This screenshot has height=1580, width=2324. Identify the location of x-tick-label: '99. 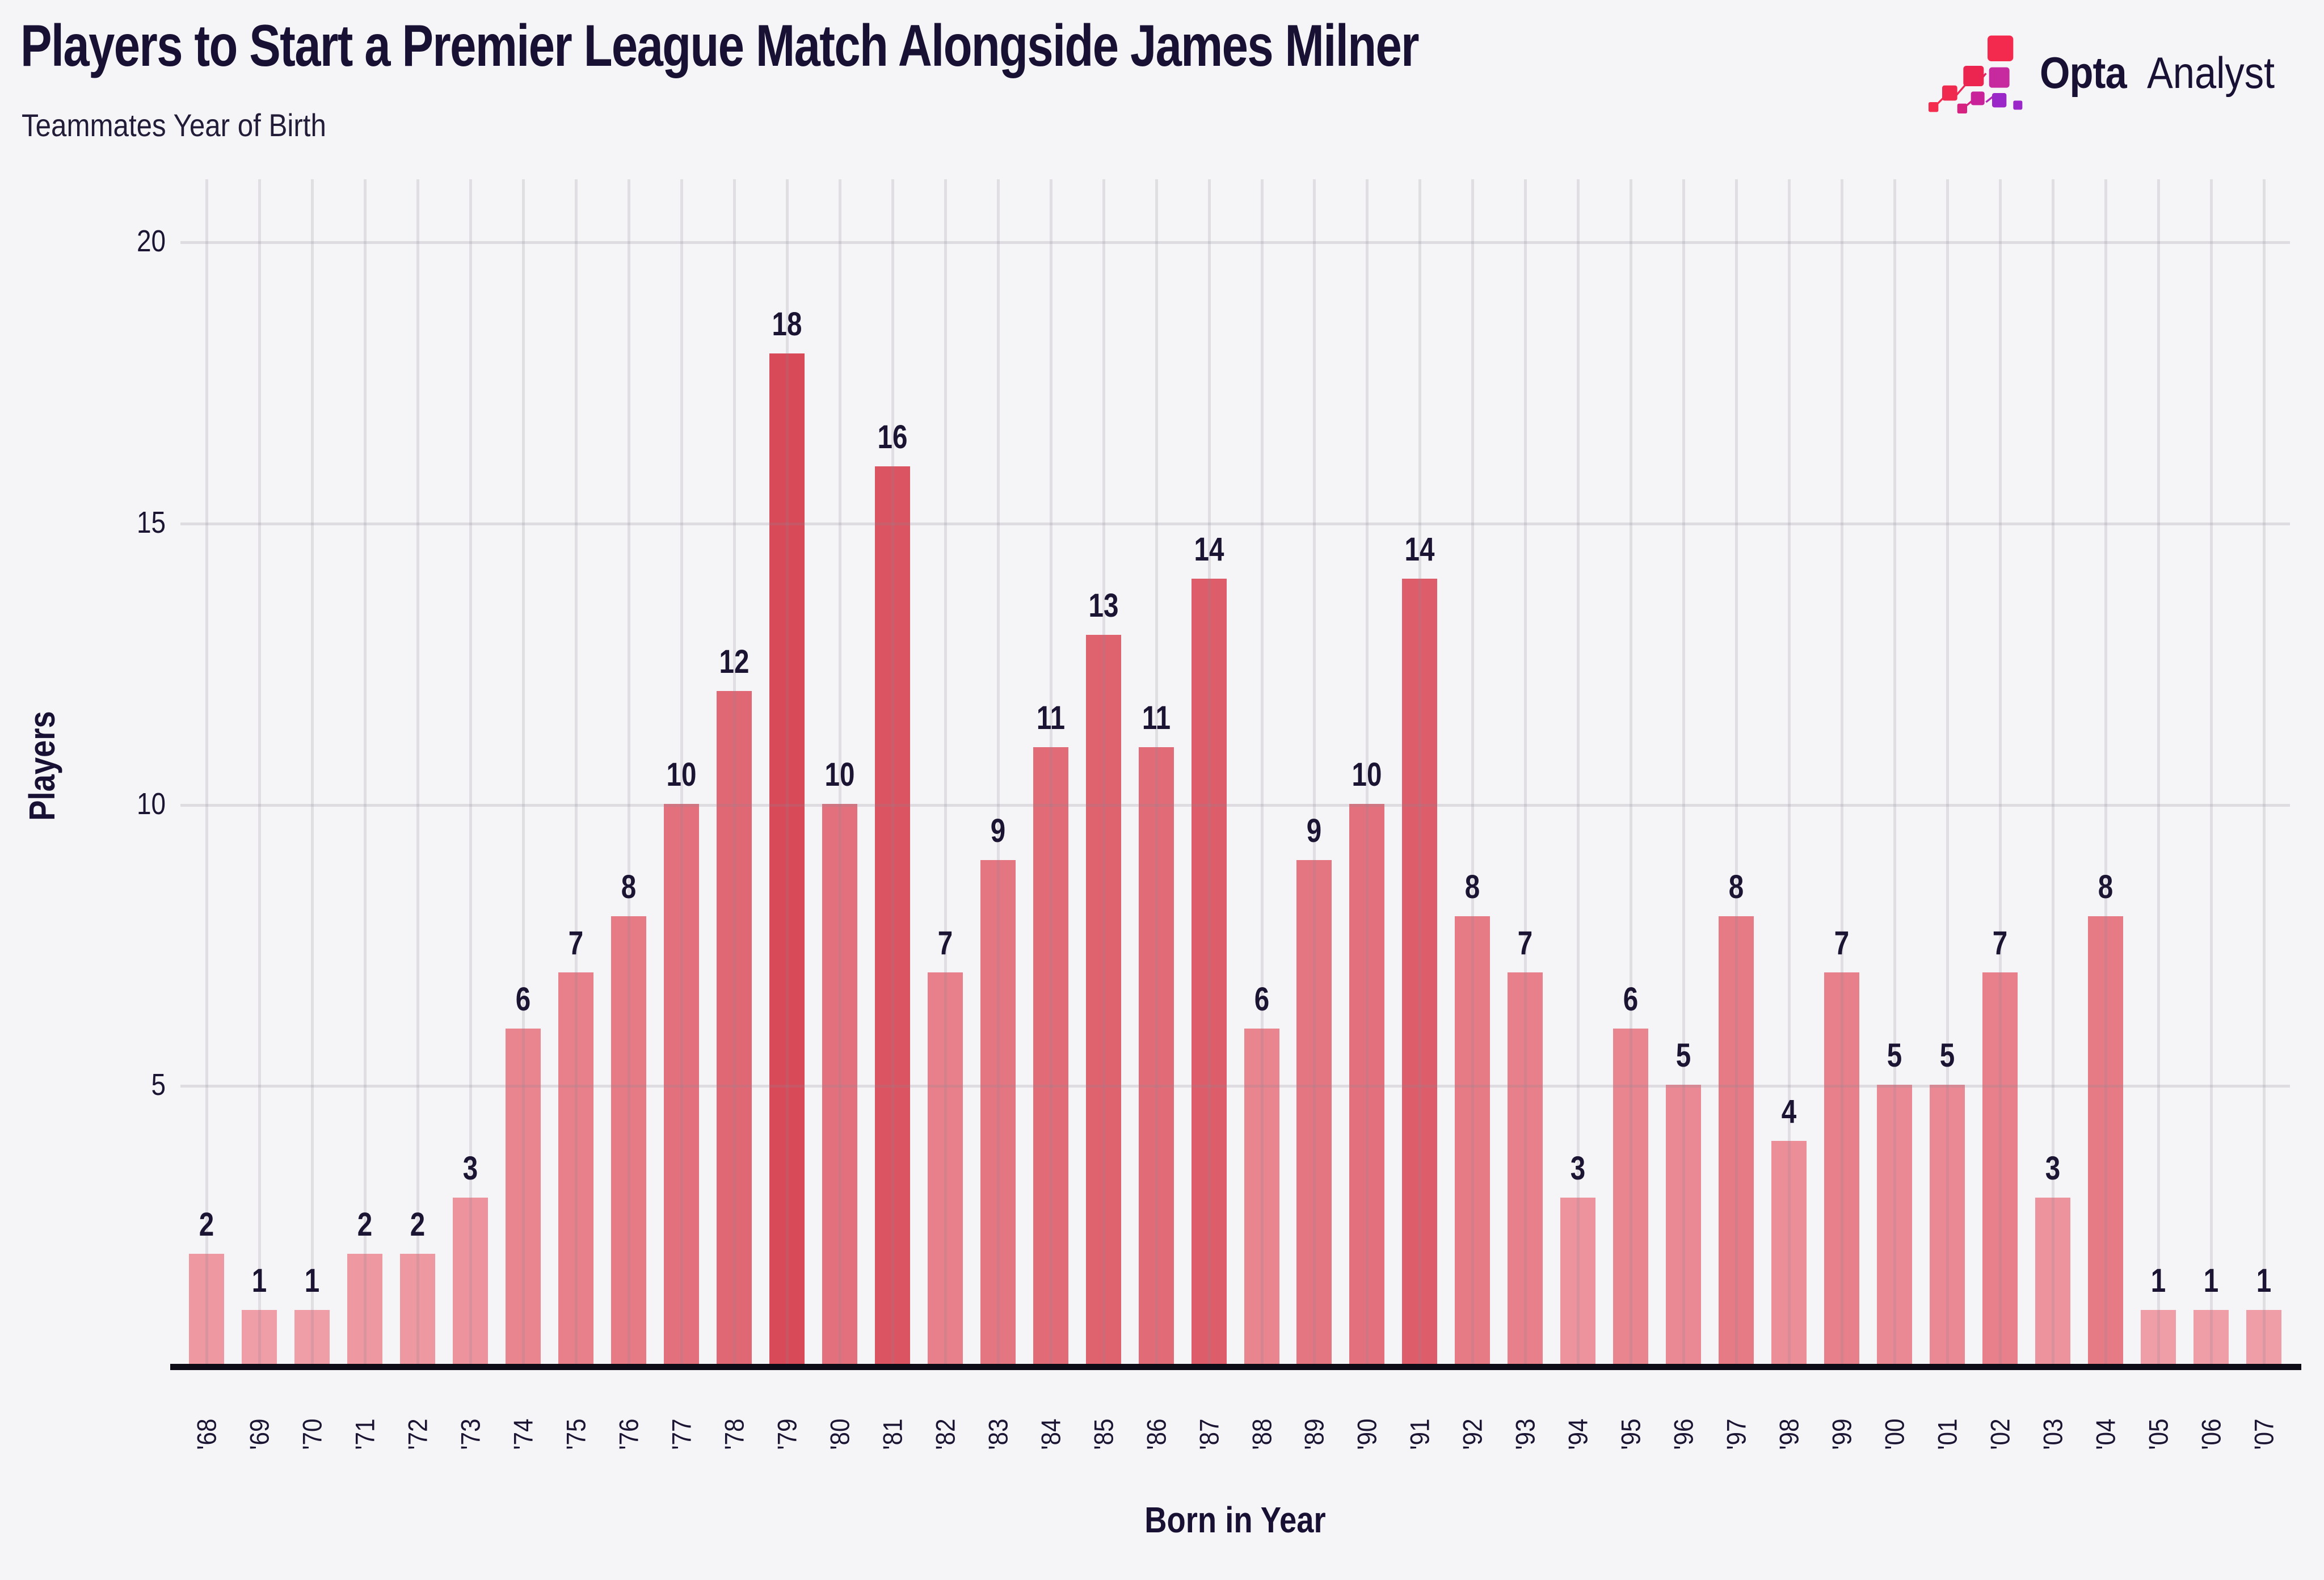
(1841, 1434).